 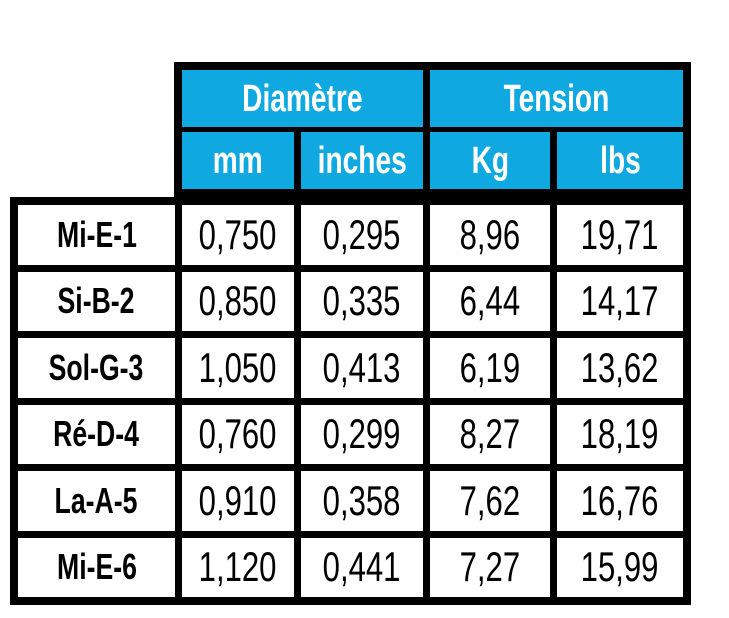 I want to click on row-label: Si-B-2, so click(x=96, y=301).